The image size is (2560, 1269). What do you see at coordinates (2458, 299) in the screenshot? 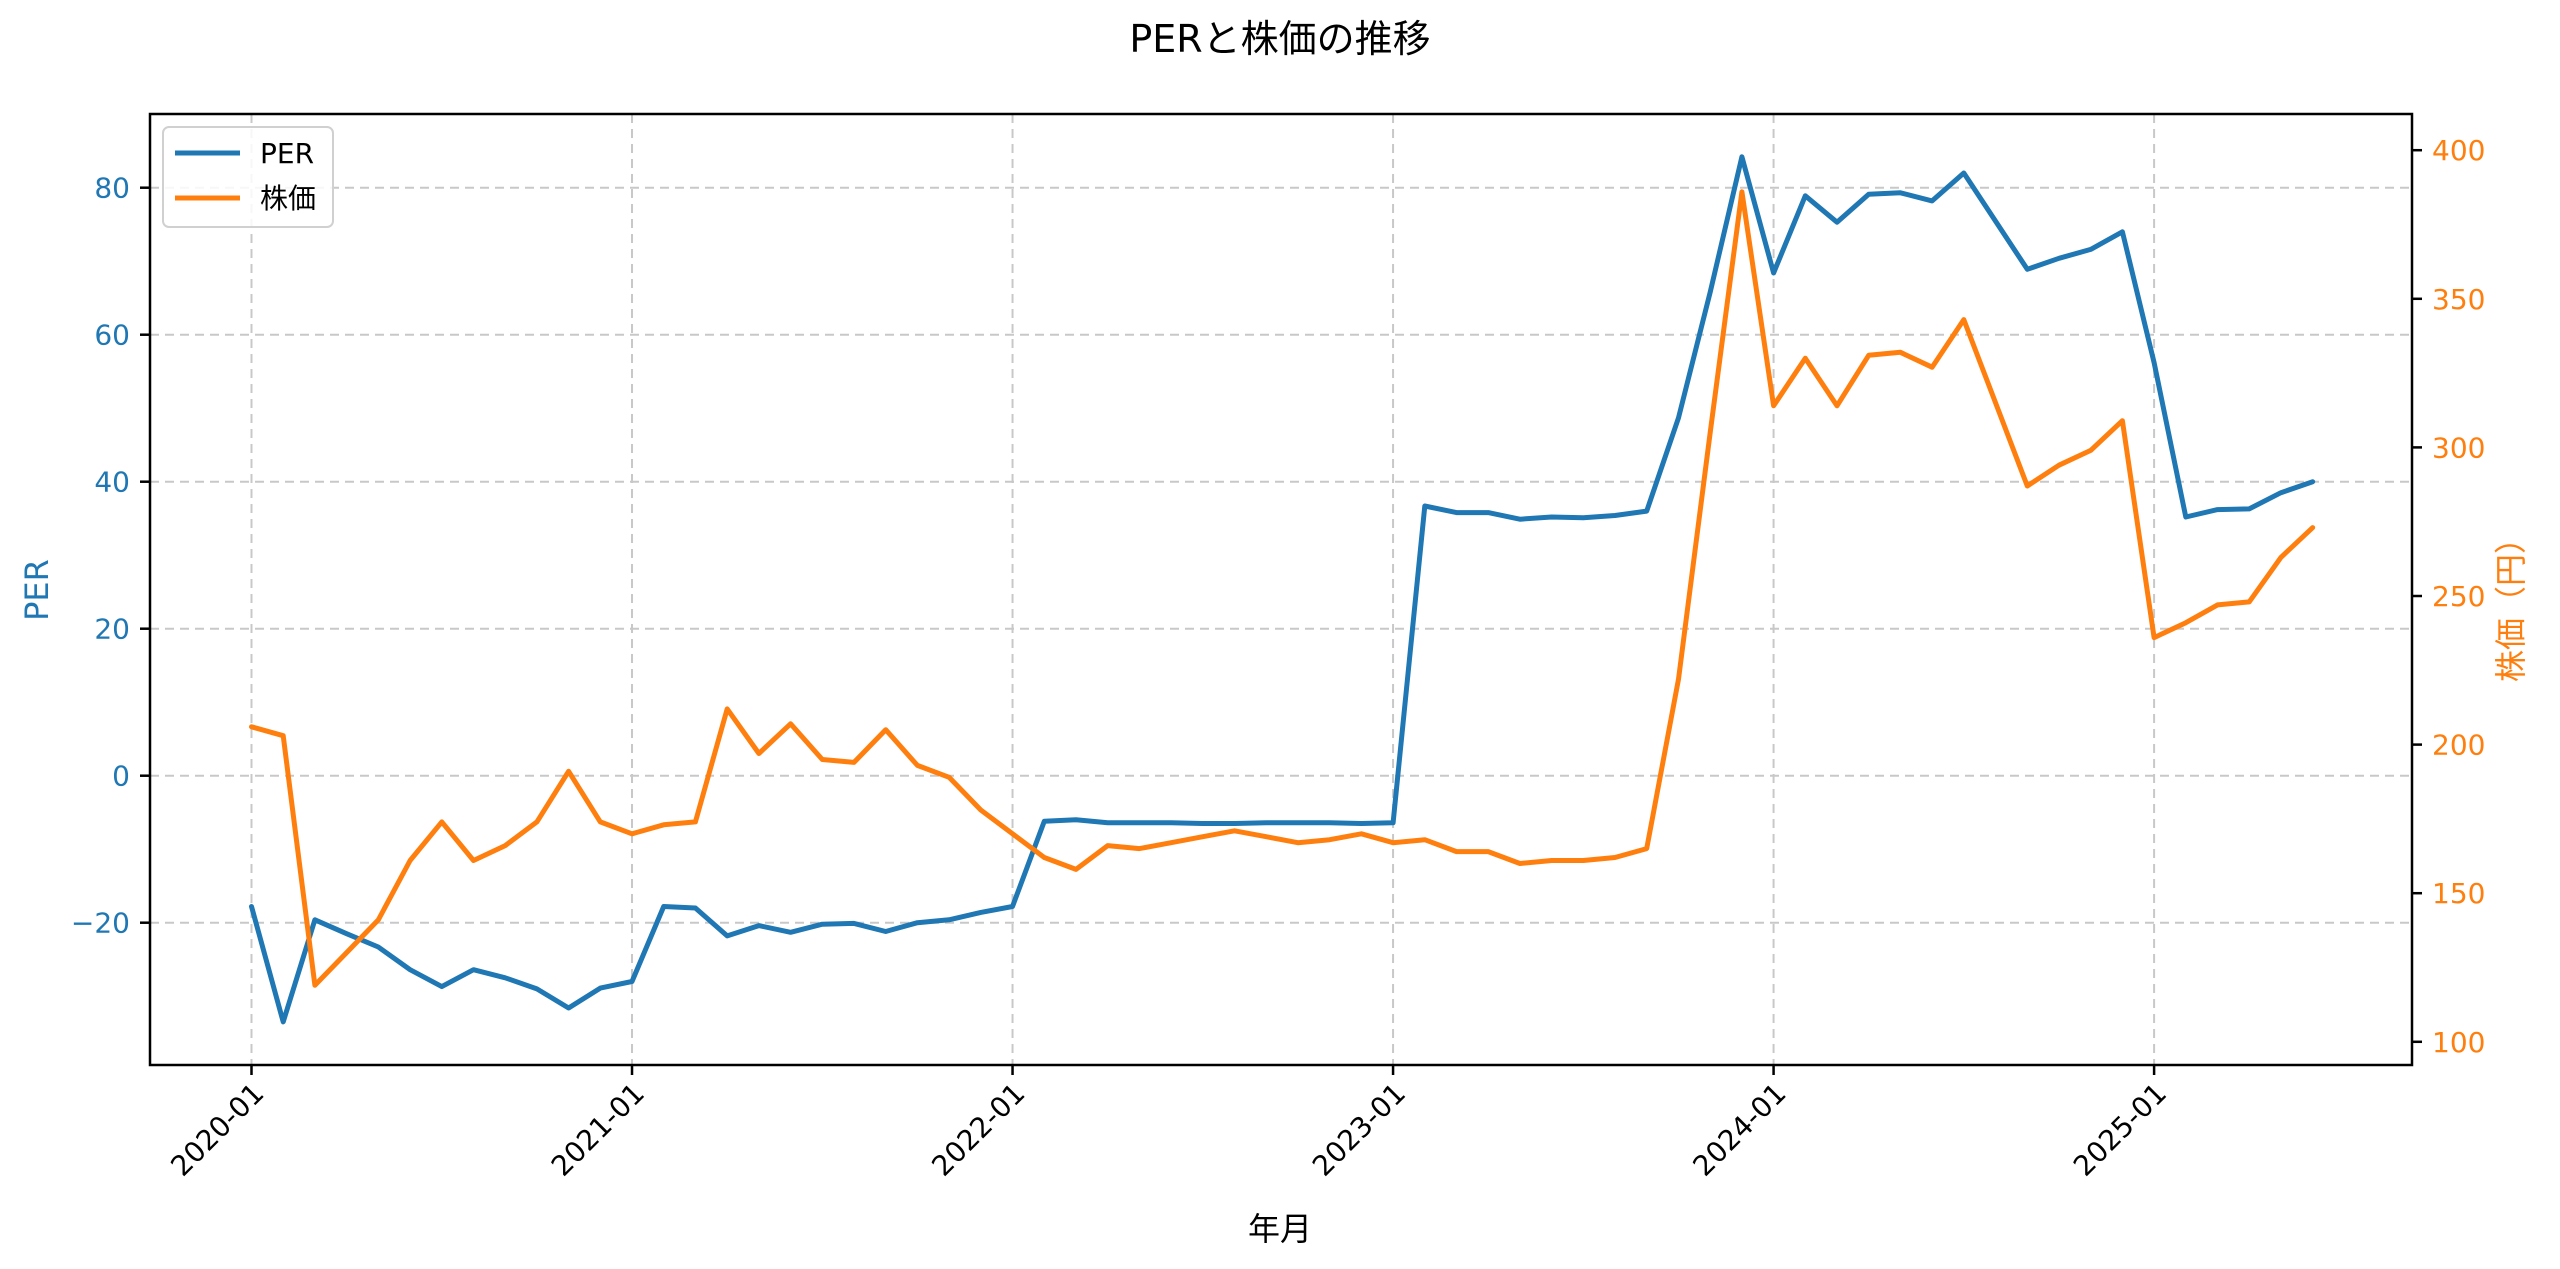
I see `right-tick-label: 350` at bounding box center [2458, 299].